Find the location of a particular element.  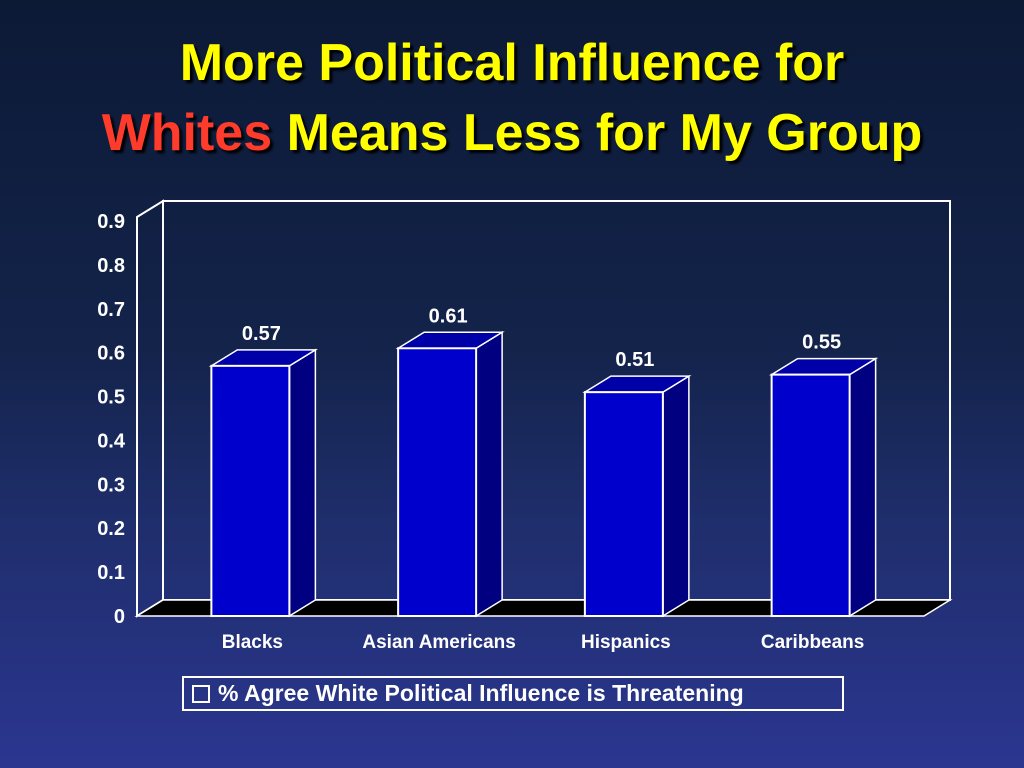

data-label: 0.55 is located at coordinates (821, 343).